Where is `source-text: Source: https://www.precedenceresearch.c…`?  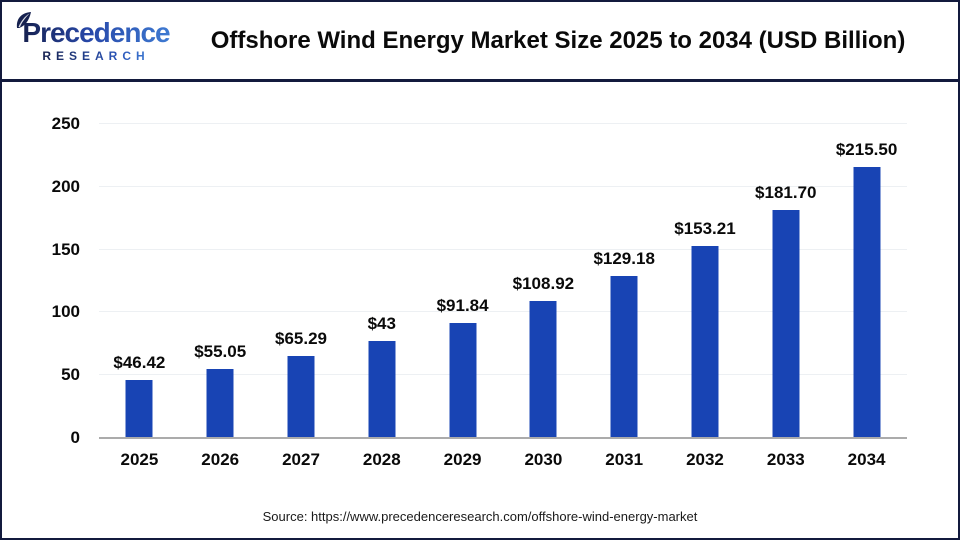 source-text: Source: https://www.precedenceresearch.c… is located at coordinates (480, 516).